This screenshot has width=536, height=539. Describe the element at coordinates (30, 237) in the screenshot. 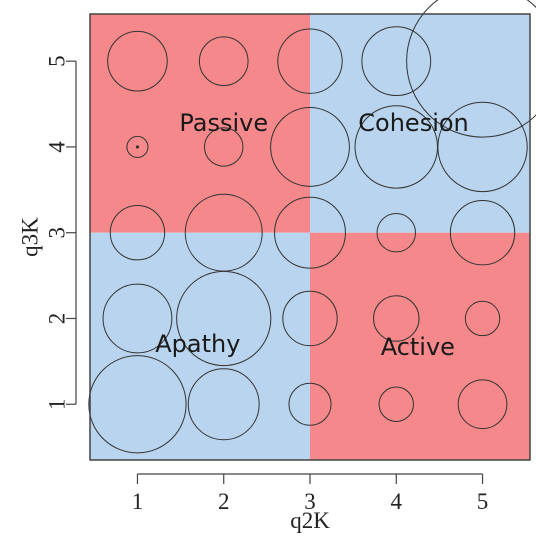

I see `y-axis-title: q3K` at that location.